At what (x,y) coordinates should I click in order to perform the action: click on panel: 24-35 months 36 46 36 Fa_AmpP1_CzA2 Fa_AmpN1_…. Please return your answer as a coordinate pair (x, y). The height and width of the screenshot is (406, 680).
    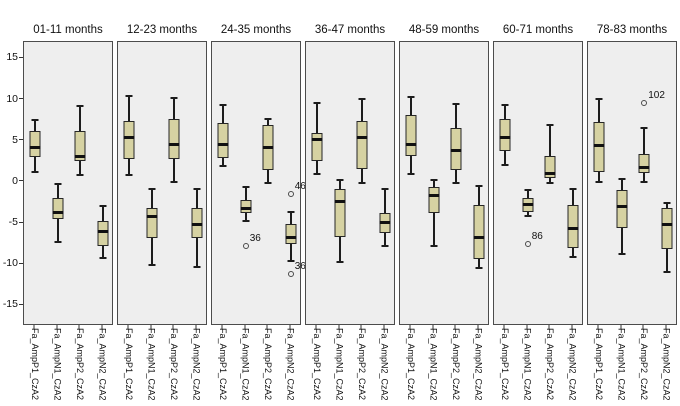
    Looking at the image, I should click on (258, 214).